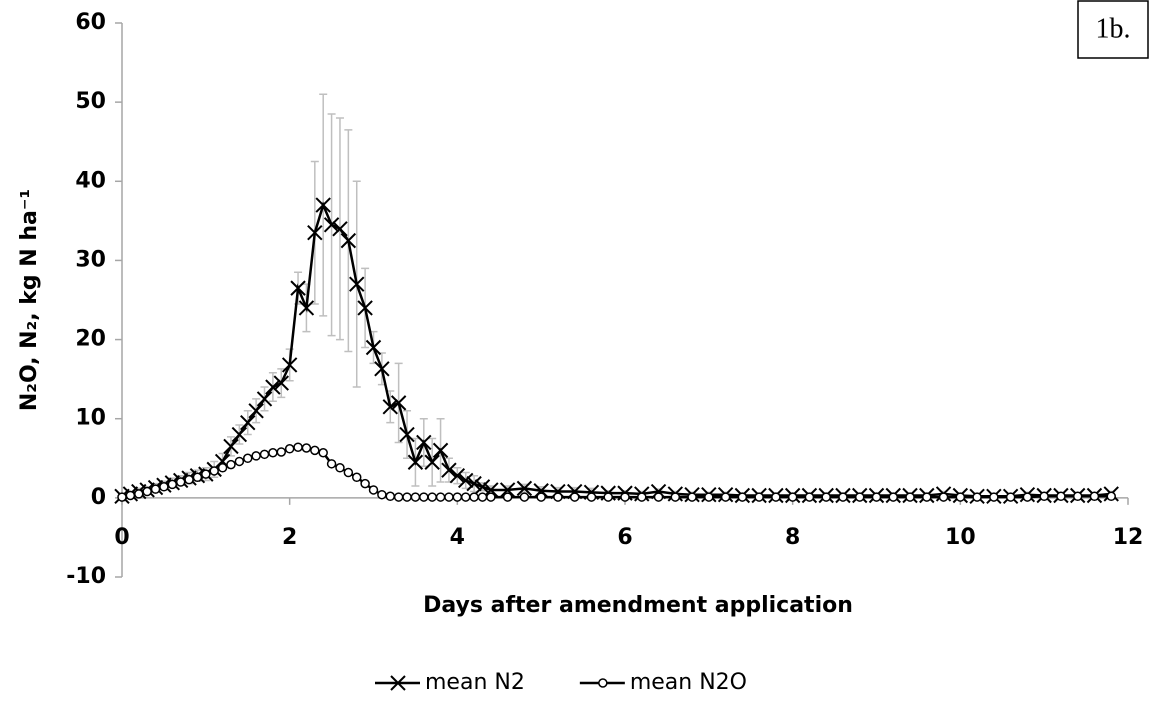  What do you see at coordinates (1113, 29) in the screenshot?
I see `annotation-box` at bounding box center [1113, 29].